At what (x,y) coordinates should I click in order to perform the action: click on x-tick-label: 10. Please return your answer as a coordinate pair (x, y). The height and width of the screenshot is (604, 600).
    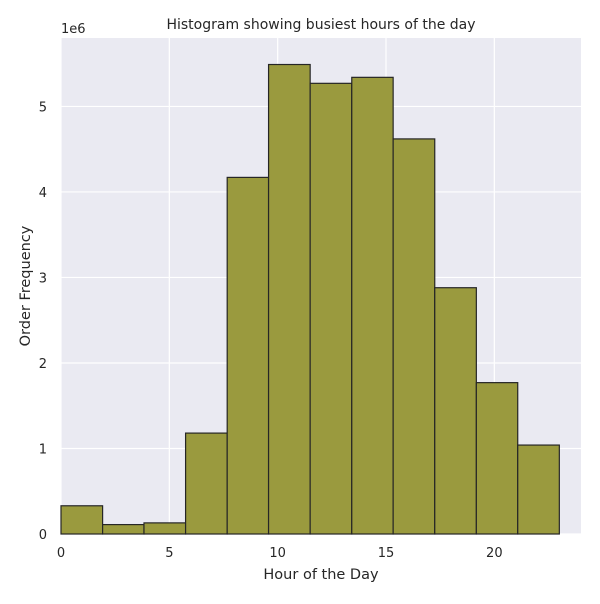
    Looking at the image, I should click on (277, 553).